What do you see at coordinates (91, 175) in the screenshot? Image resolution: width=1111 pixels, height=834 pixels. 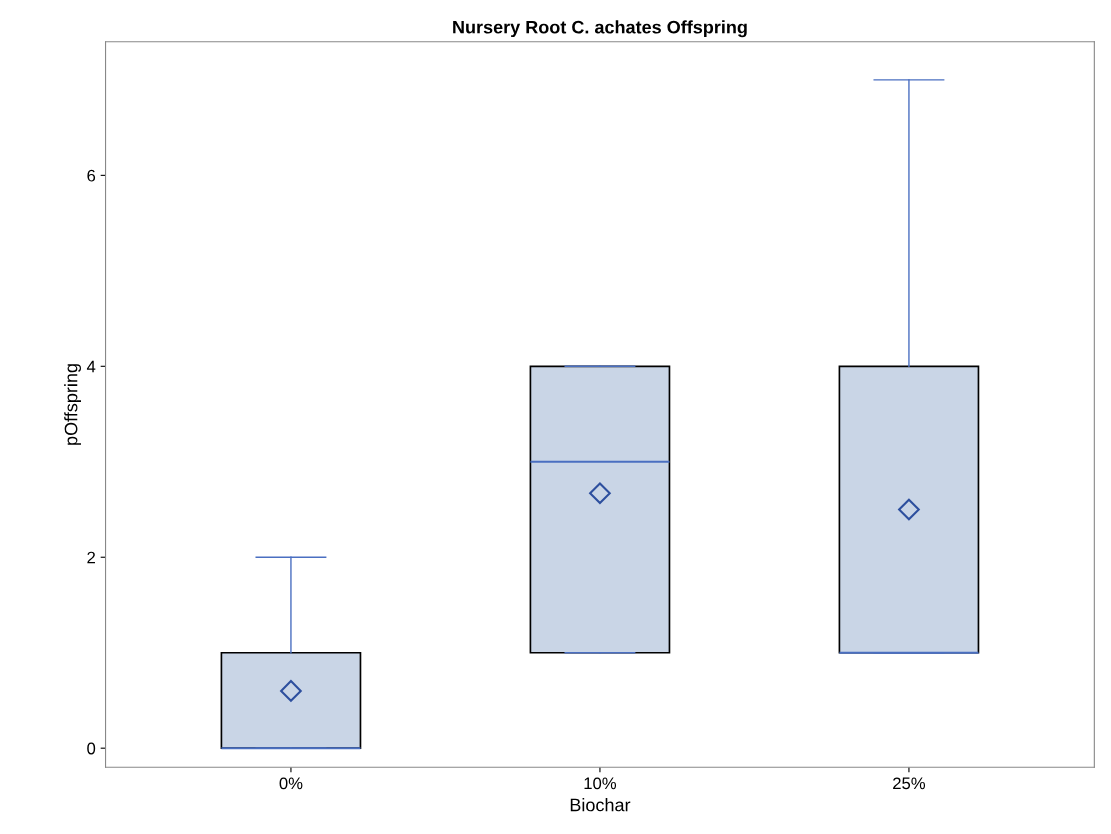 I see `y-tick-label: 6` at bounding box center [91, 175].